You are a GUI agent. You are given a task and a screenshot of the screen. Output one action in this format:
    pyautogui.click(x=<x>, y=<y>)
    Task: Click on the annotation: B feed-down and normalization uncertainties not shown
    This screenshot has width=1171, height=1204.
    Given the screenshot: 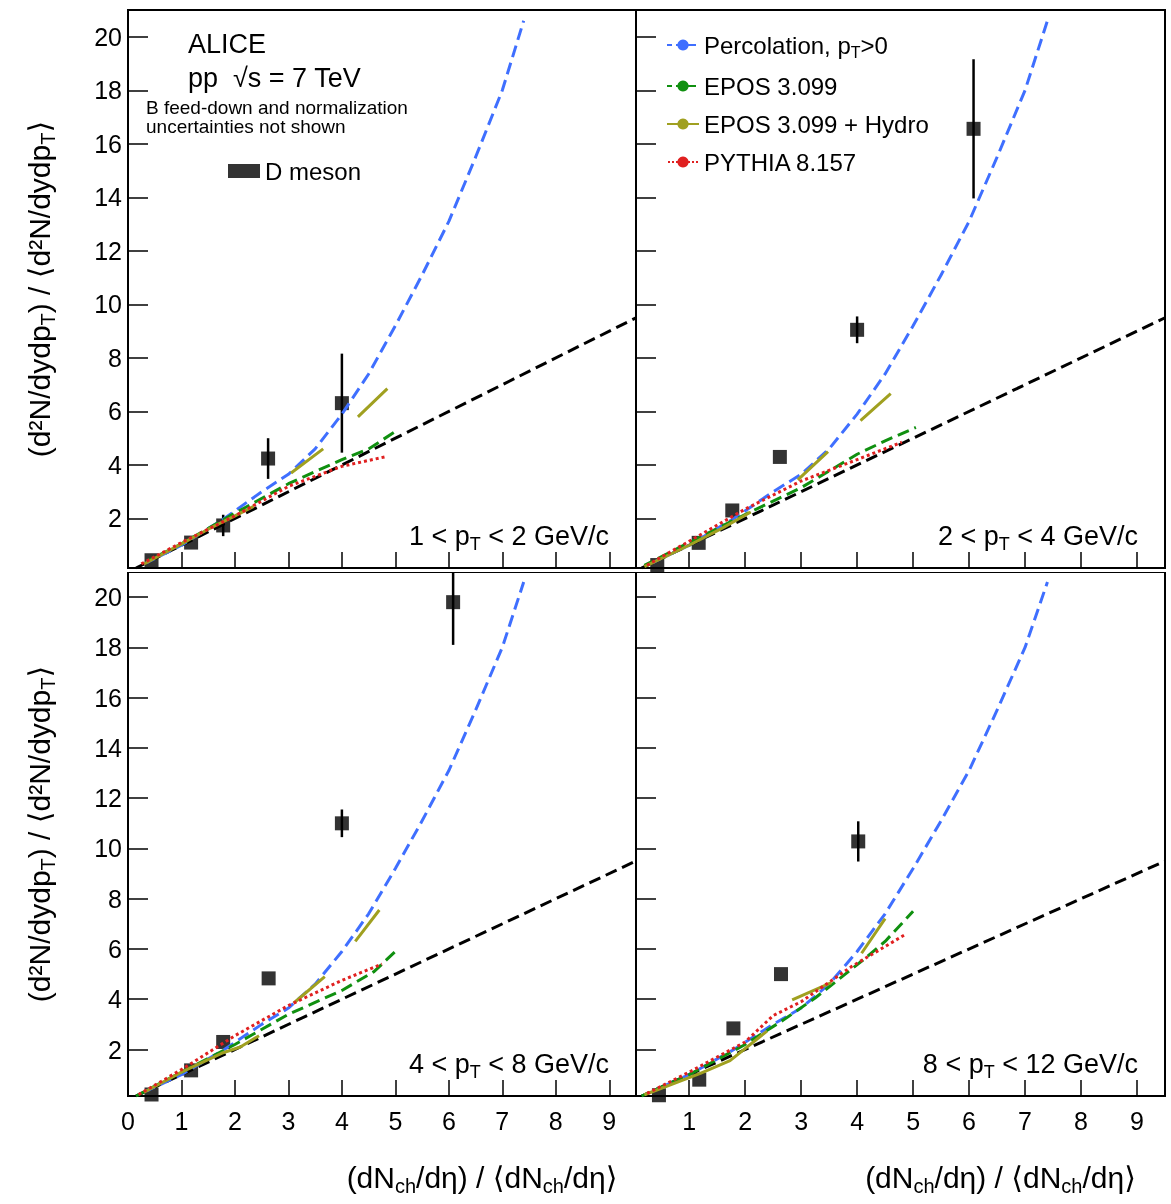 What is the action you would take?
    pyautogui.click(x=277, y=117)
    